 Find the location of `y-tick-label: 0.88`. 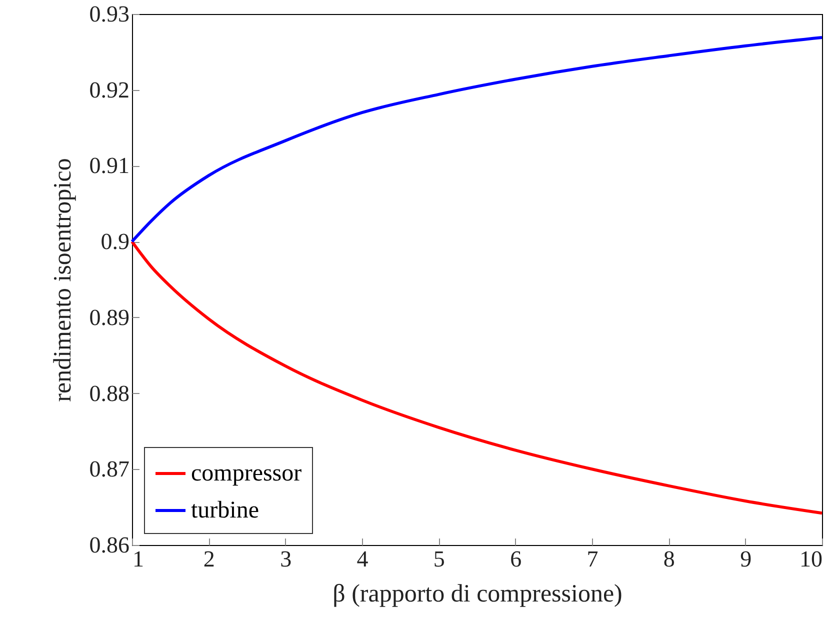

y-tick-label: 0.88 is located at coordinates (109, 393).